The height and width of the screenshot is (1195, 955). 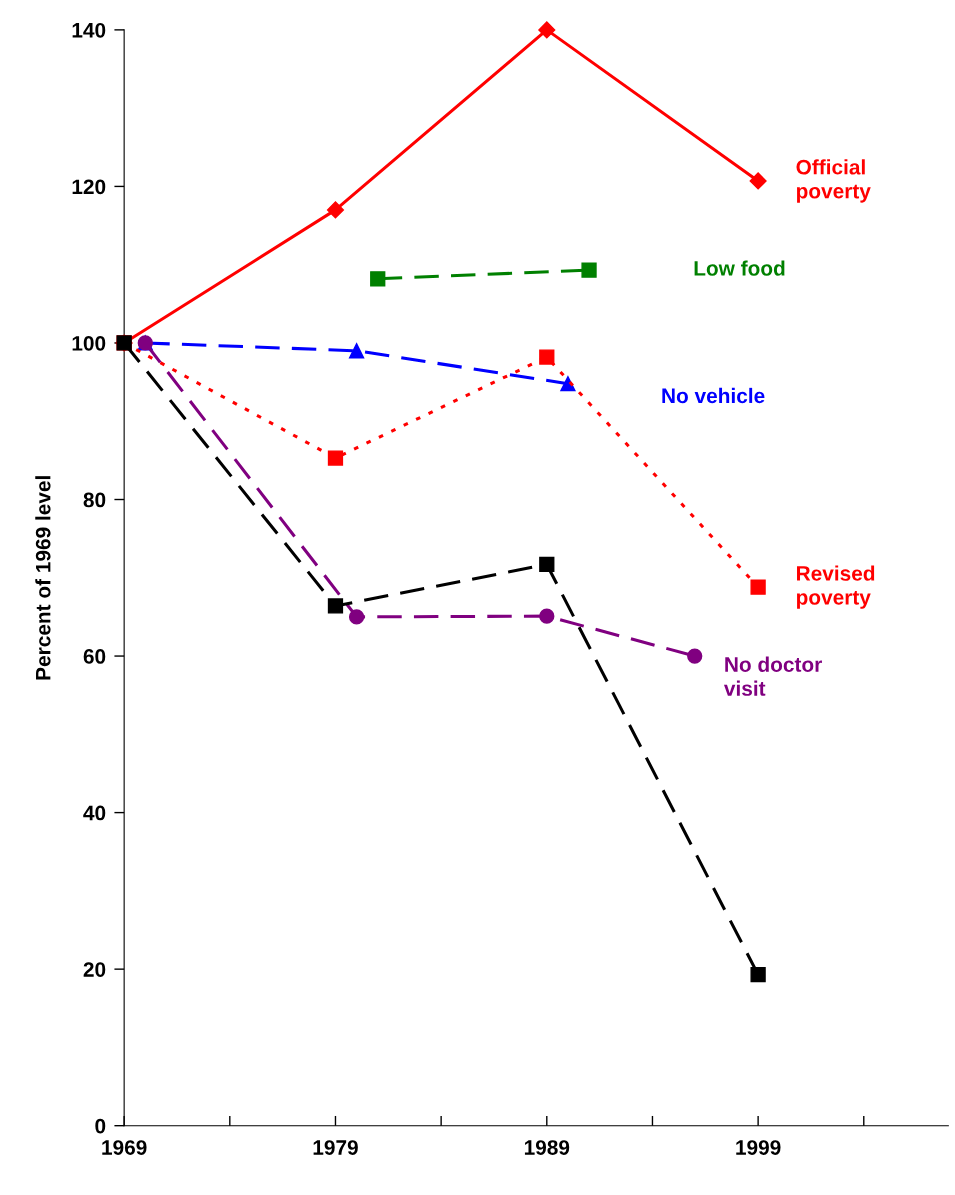 What do you see at coordinates (547, 1147) in the screenshot?
I see `x-tick-label: 1989` at bounding box center [547, 1147].